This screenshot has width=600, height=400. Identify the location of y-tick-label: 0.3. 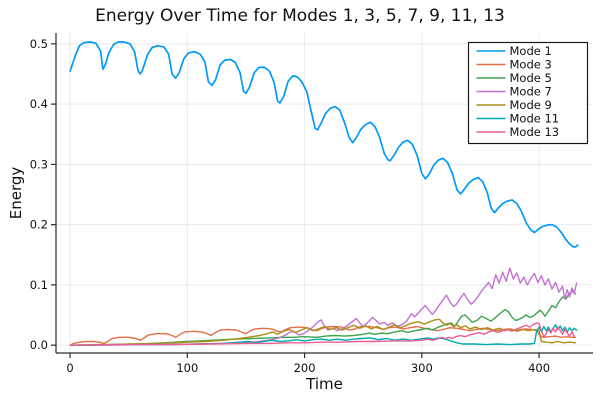
(39, 164).